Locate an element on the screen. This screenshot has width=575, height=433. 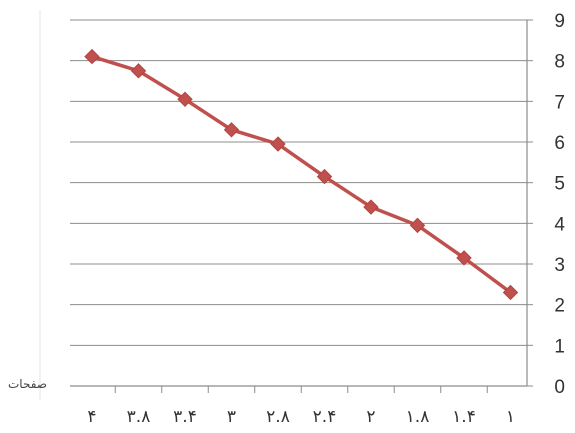
y-tick-label: 9 is located at coordinates (559, 21).